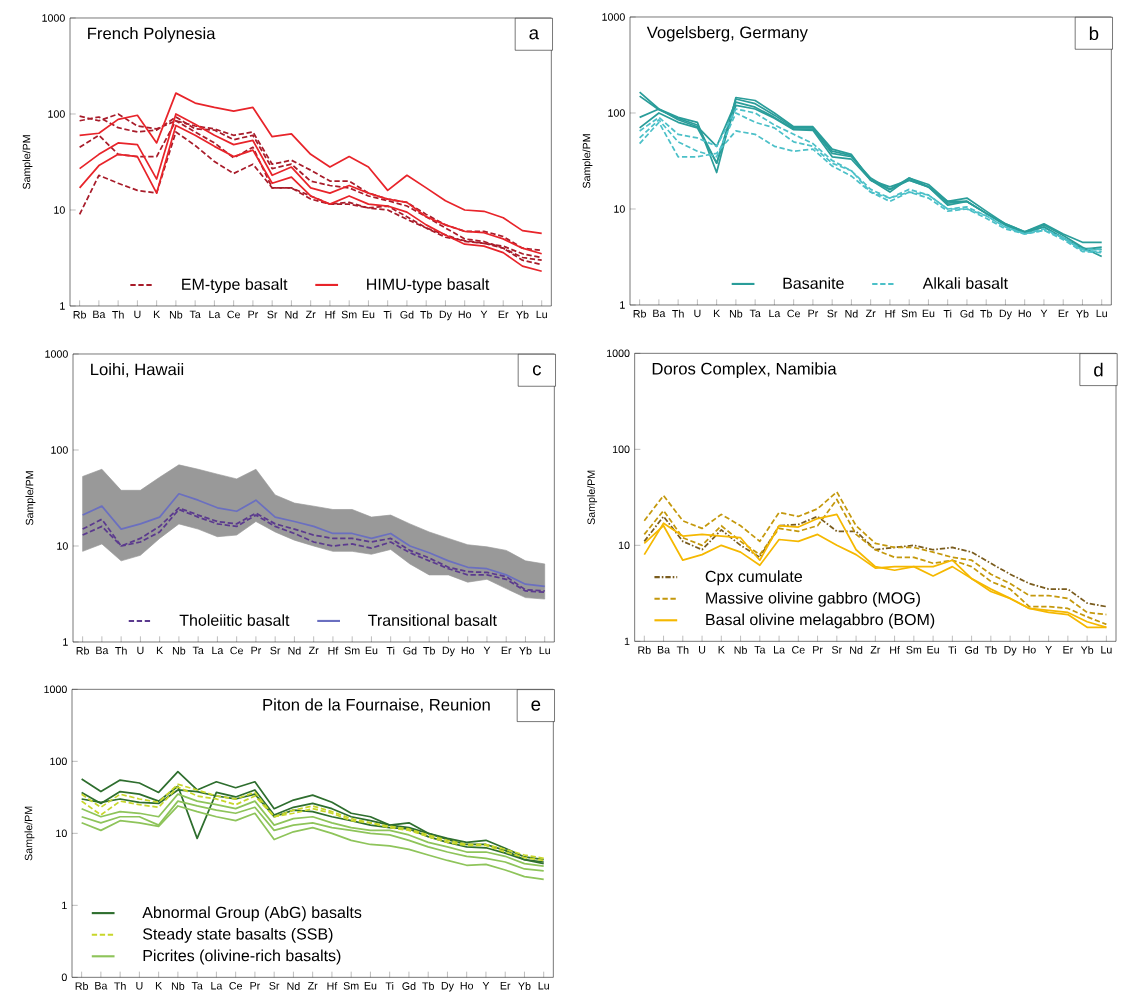 The image size is (1129, 1002). Describe the element at coordinates (534, 34) in the screenshot. I see `annotation: a` at that location.